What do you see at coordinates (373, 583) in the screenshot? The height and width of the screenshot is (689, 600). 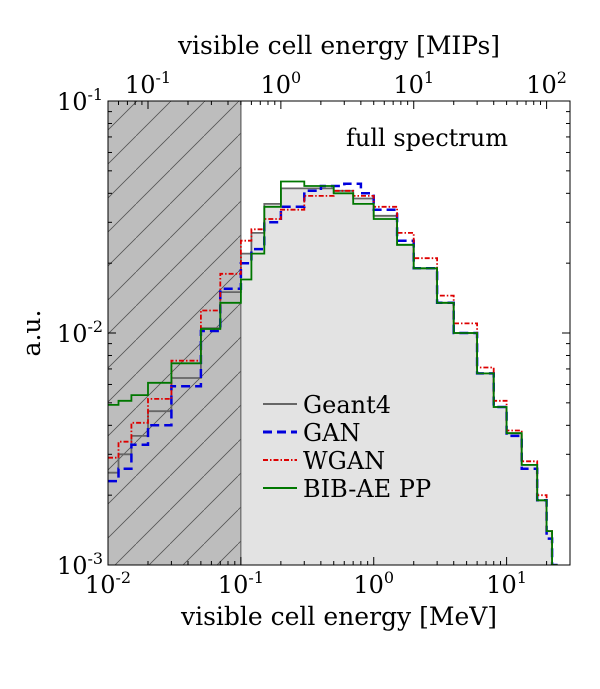 I see `x-tick-label: 10⁰` at bounding box center [373, 583].